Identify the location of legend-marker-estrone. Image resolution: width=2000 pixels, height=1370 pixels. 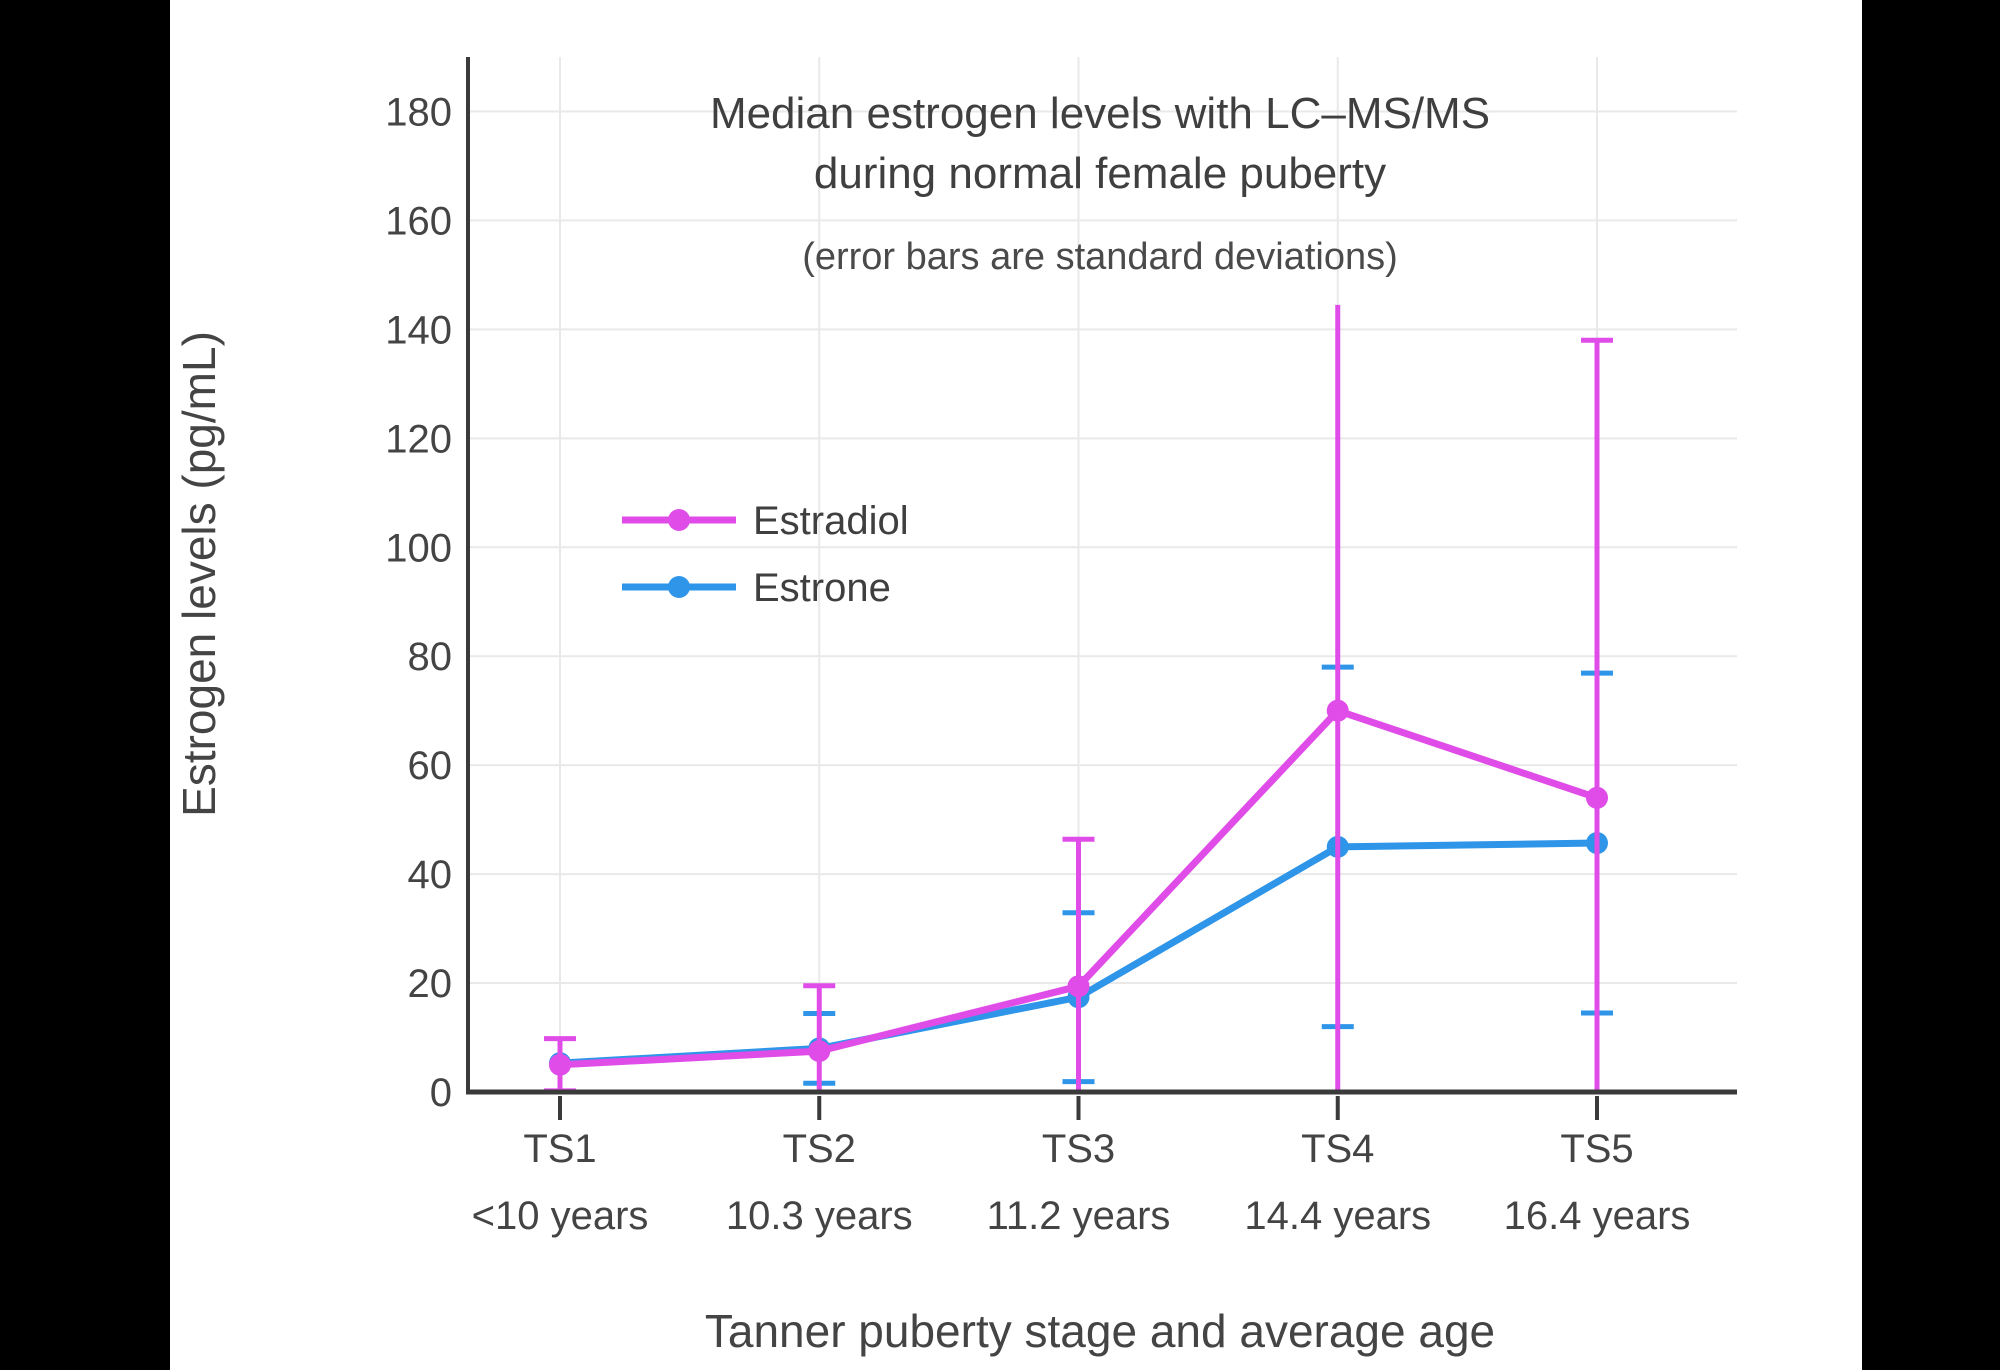
(679, 587).